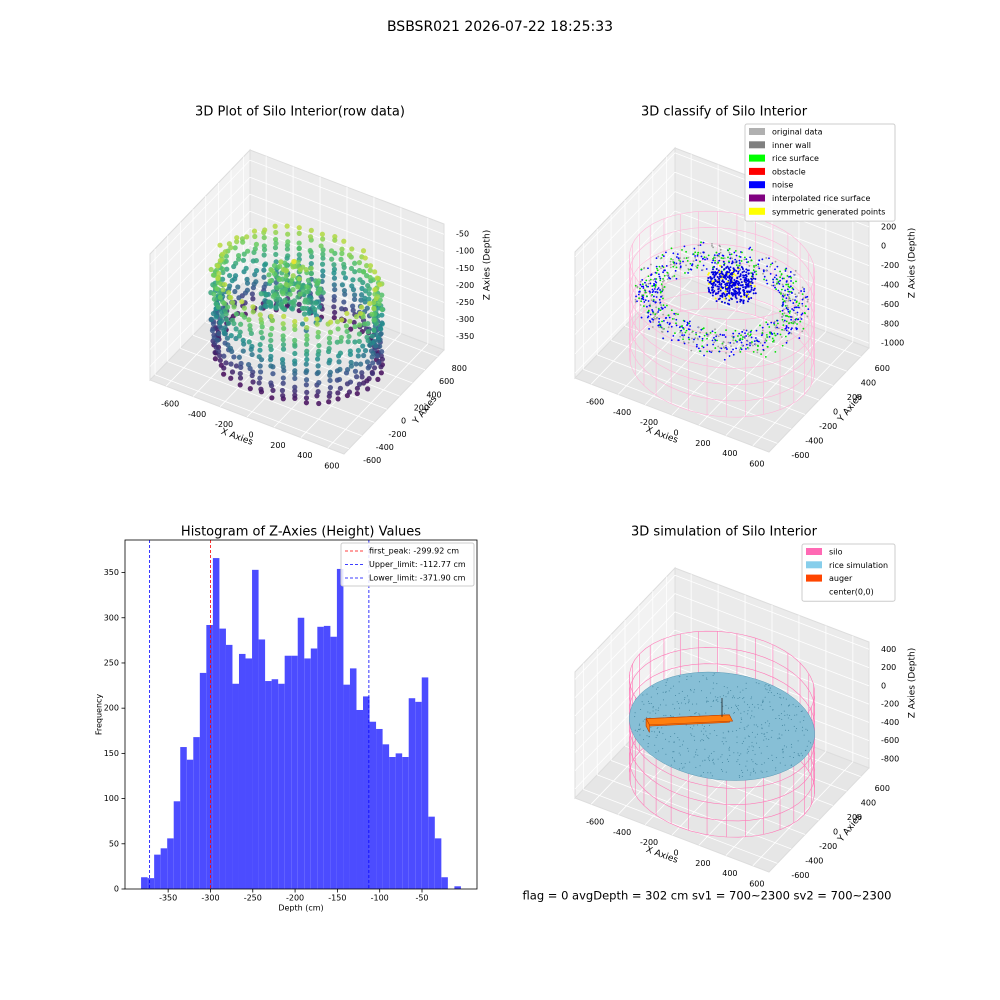 The width and height of the screenshot is (1000, 1000). I want to click on z-axis-label: Z Axies (Depth), so click(913, 683).